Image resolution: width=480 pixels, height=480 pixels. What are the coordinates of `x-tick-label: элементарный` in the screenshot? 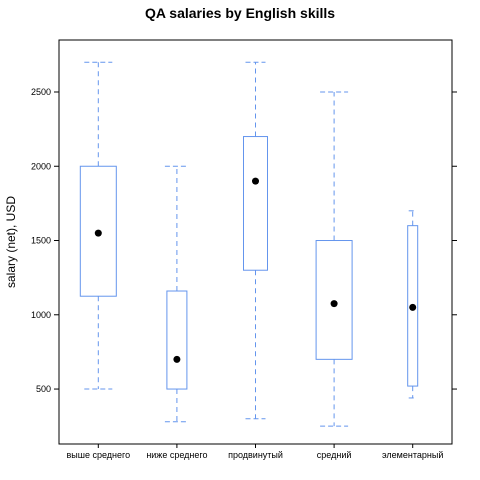 It's located at (412, 455).